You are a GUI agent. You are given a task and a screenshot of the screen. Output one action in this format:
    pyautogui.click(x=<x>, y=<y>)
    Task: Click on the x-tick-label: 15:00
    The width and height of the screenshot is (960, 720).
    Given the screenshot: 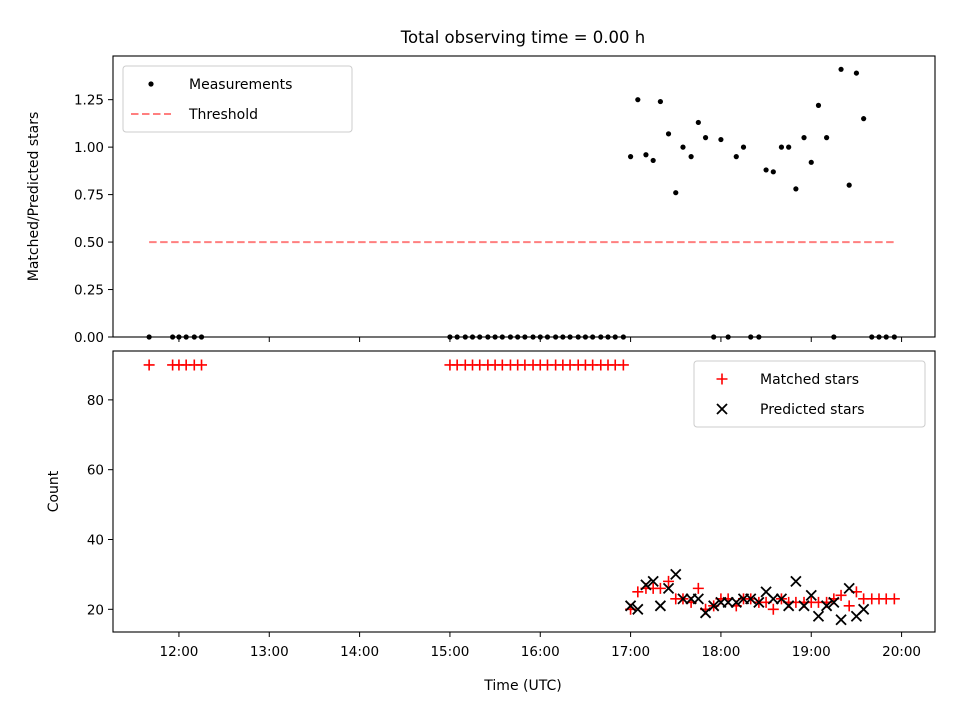 What is the action you would take?
    pyautogui.click(x=449, y=652)
    